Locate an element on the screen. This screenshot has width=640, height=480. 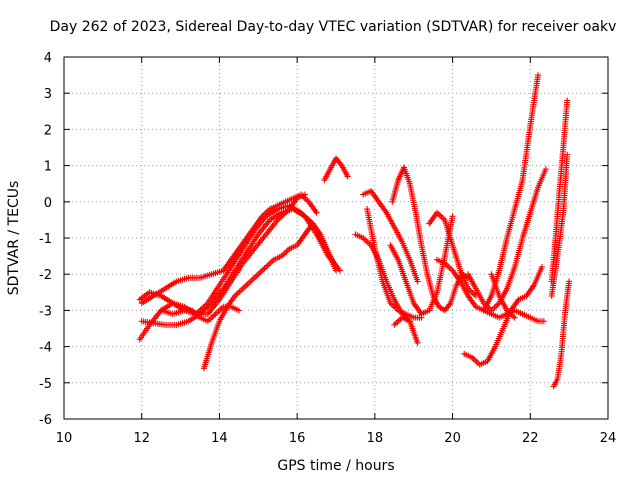
y-tick-label: -1 is located at coordinates (45, 239).